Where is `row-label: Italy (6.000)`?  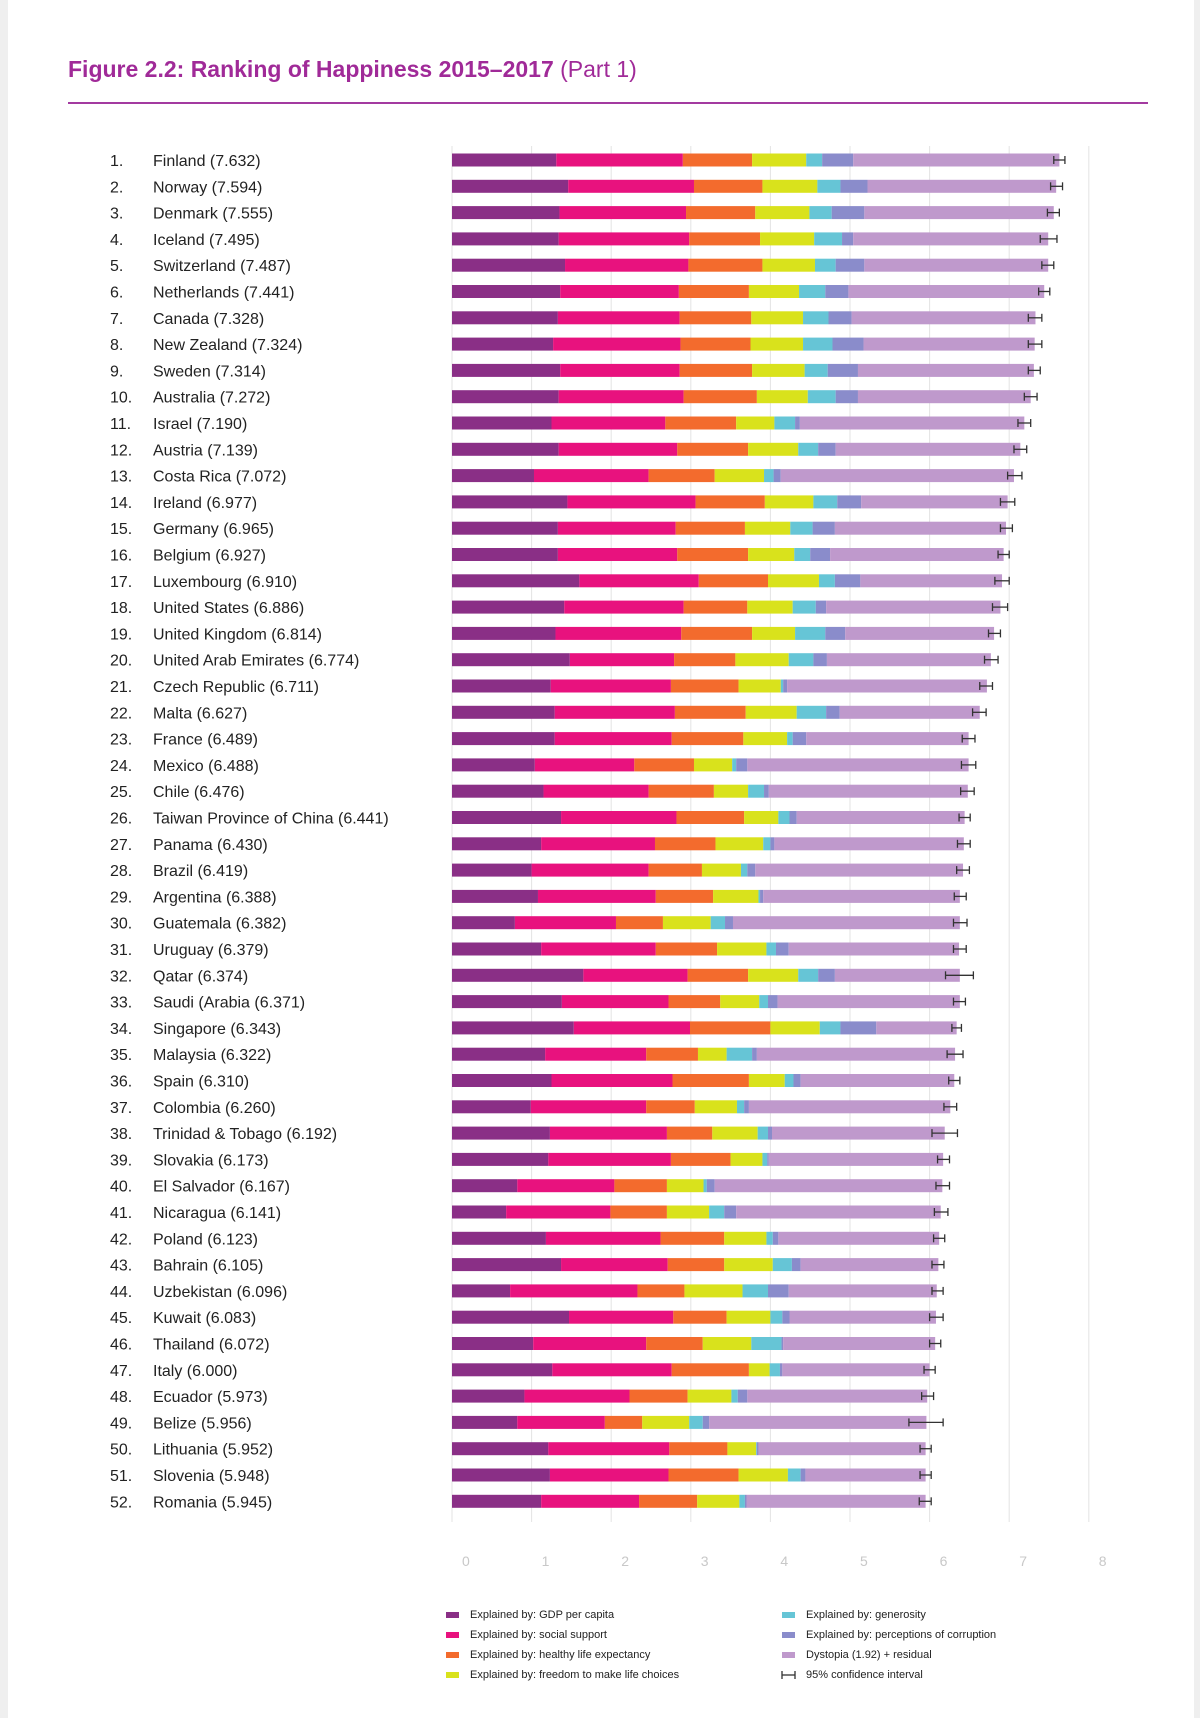 row-label: Italy (6.000) is located at coordinates (195, 1371).